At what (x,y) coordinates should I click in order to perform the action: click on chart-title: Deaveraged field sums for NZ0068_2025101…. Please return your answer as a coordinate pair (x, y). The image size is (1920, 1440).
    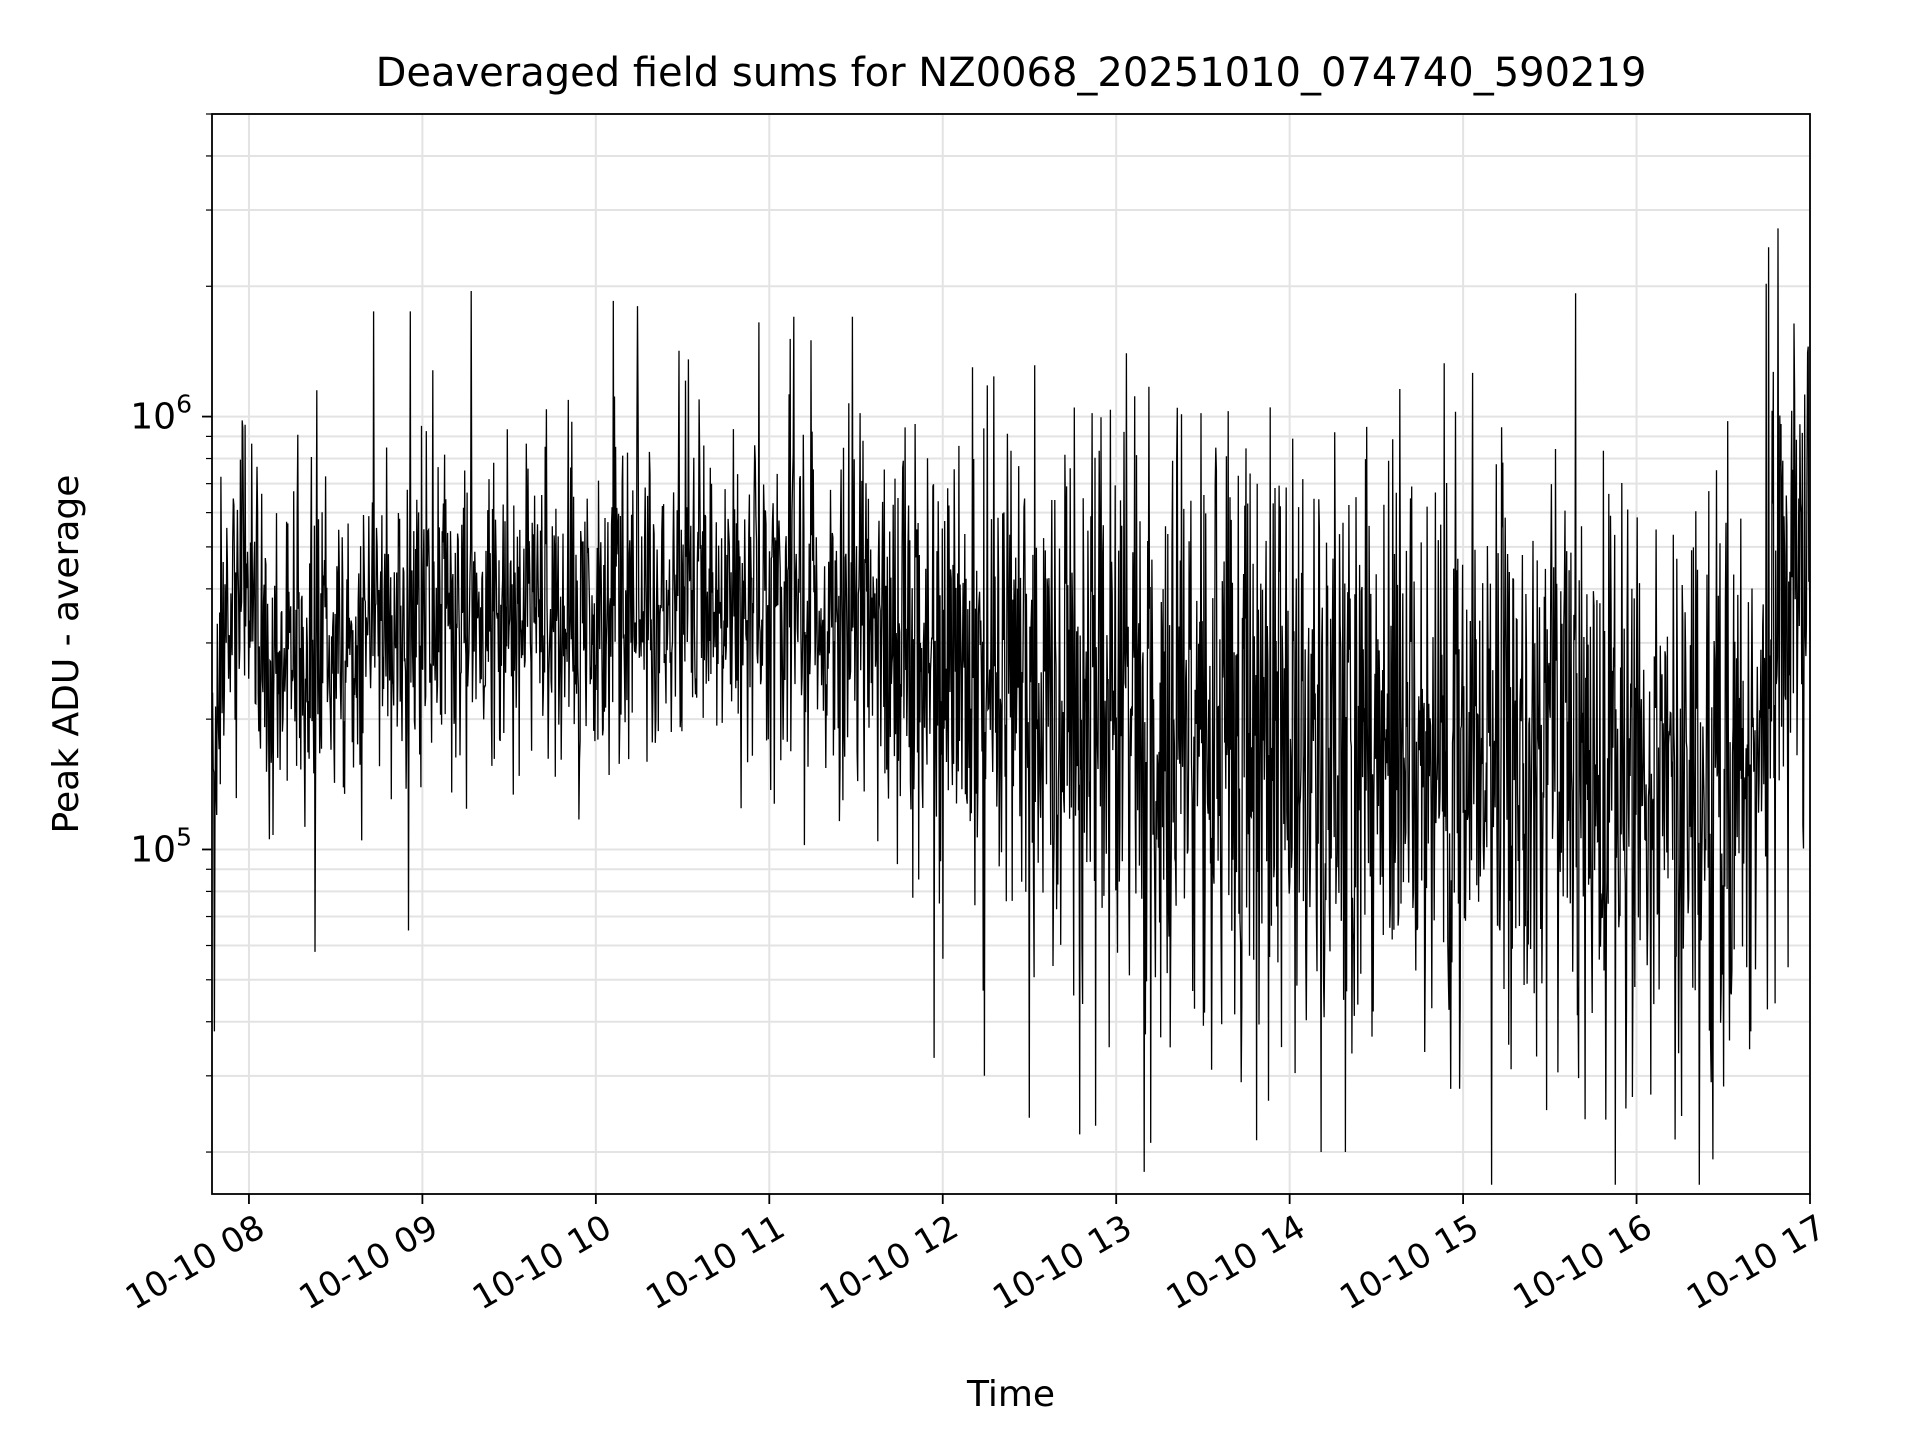
    Looking at the image, I should click on (1011, 73).